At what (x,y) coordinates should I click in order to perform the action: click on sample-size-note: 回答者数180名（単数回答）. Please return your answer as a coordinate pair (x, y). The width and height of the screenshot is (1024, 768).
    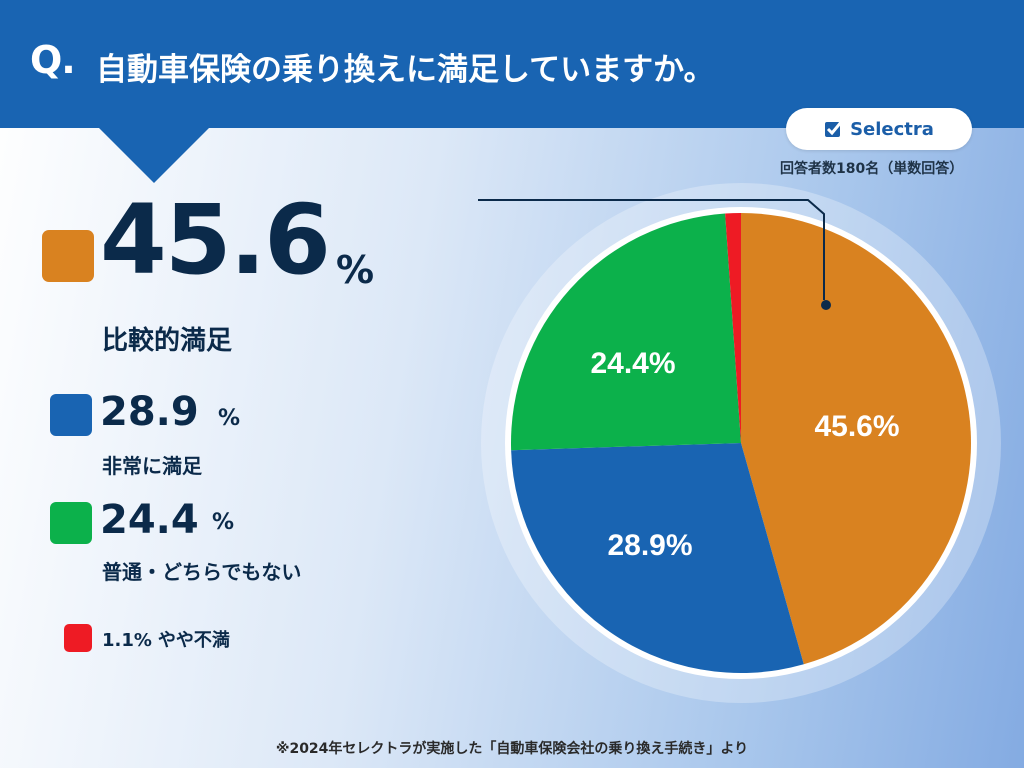
    Looking at the image, I should click on (872, 169).